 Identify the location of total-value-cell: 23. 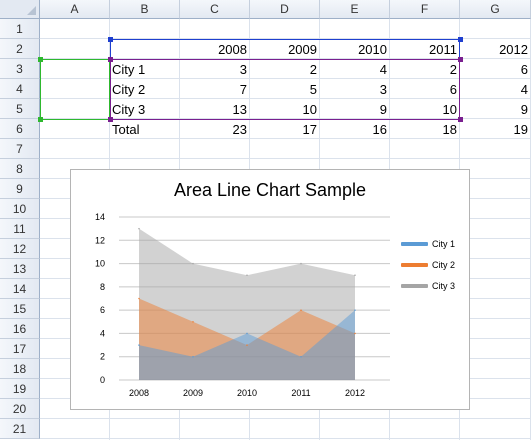
(239, 129).